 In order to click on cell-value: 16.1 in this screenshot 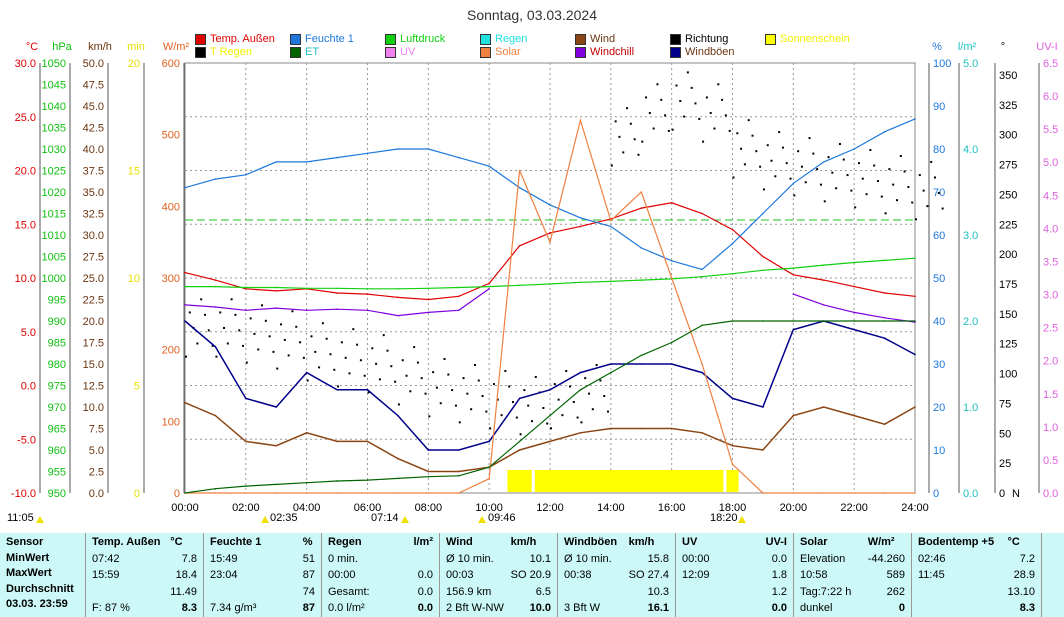, I will do `click(658, 608)`.